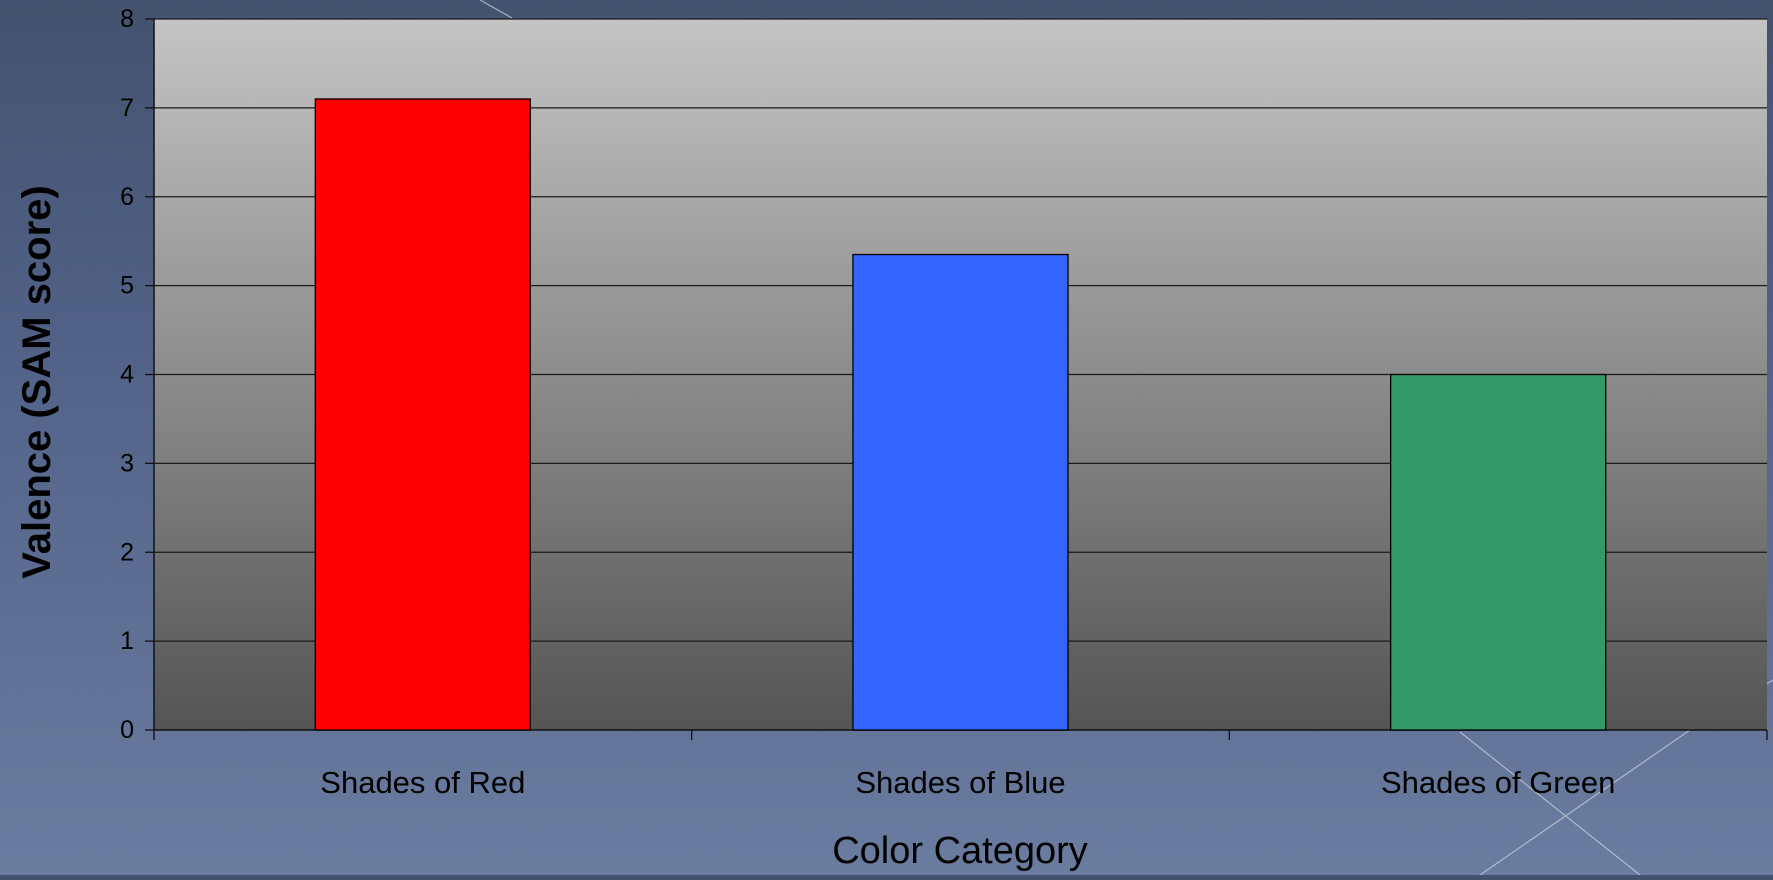 Image resolution: width=1773 pixels, height=880 pixels. I want to click on y-tick-label: 4, so click(127, 375).